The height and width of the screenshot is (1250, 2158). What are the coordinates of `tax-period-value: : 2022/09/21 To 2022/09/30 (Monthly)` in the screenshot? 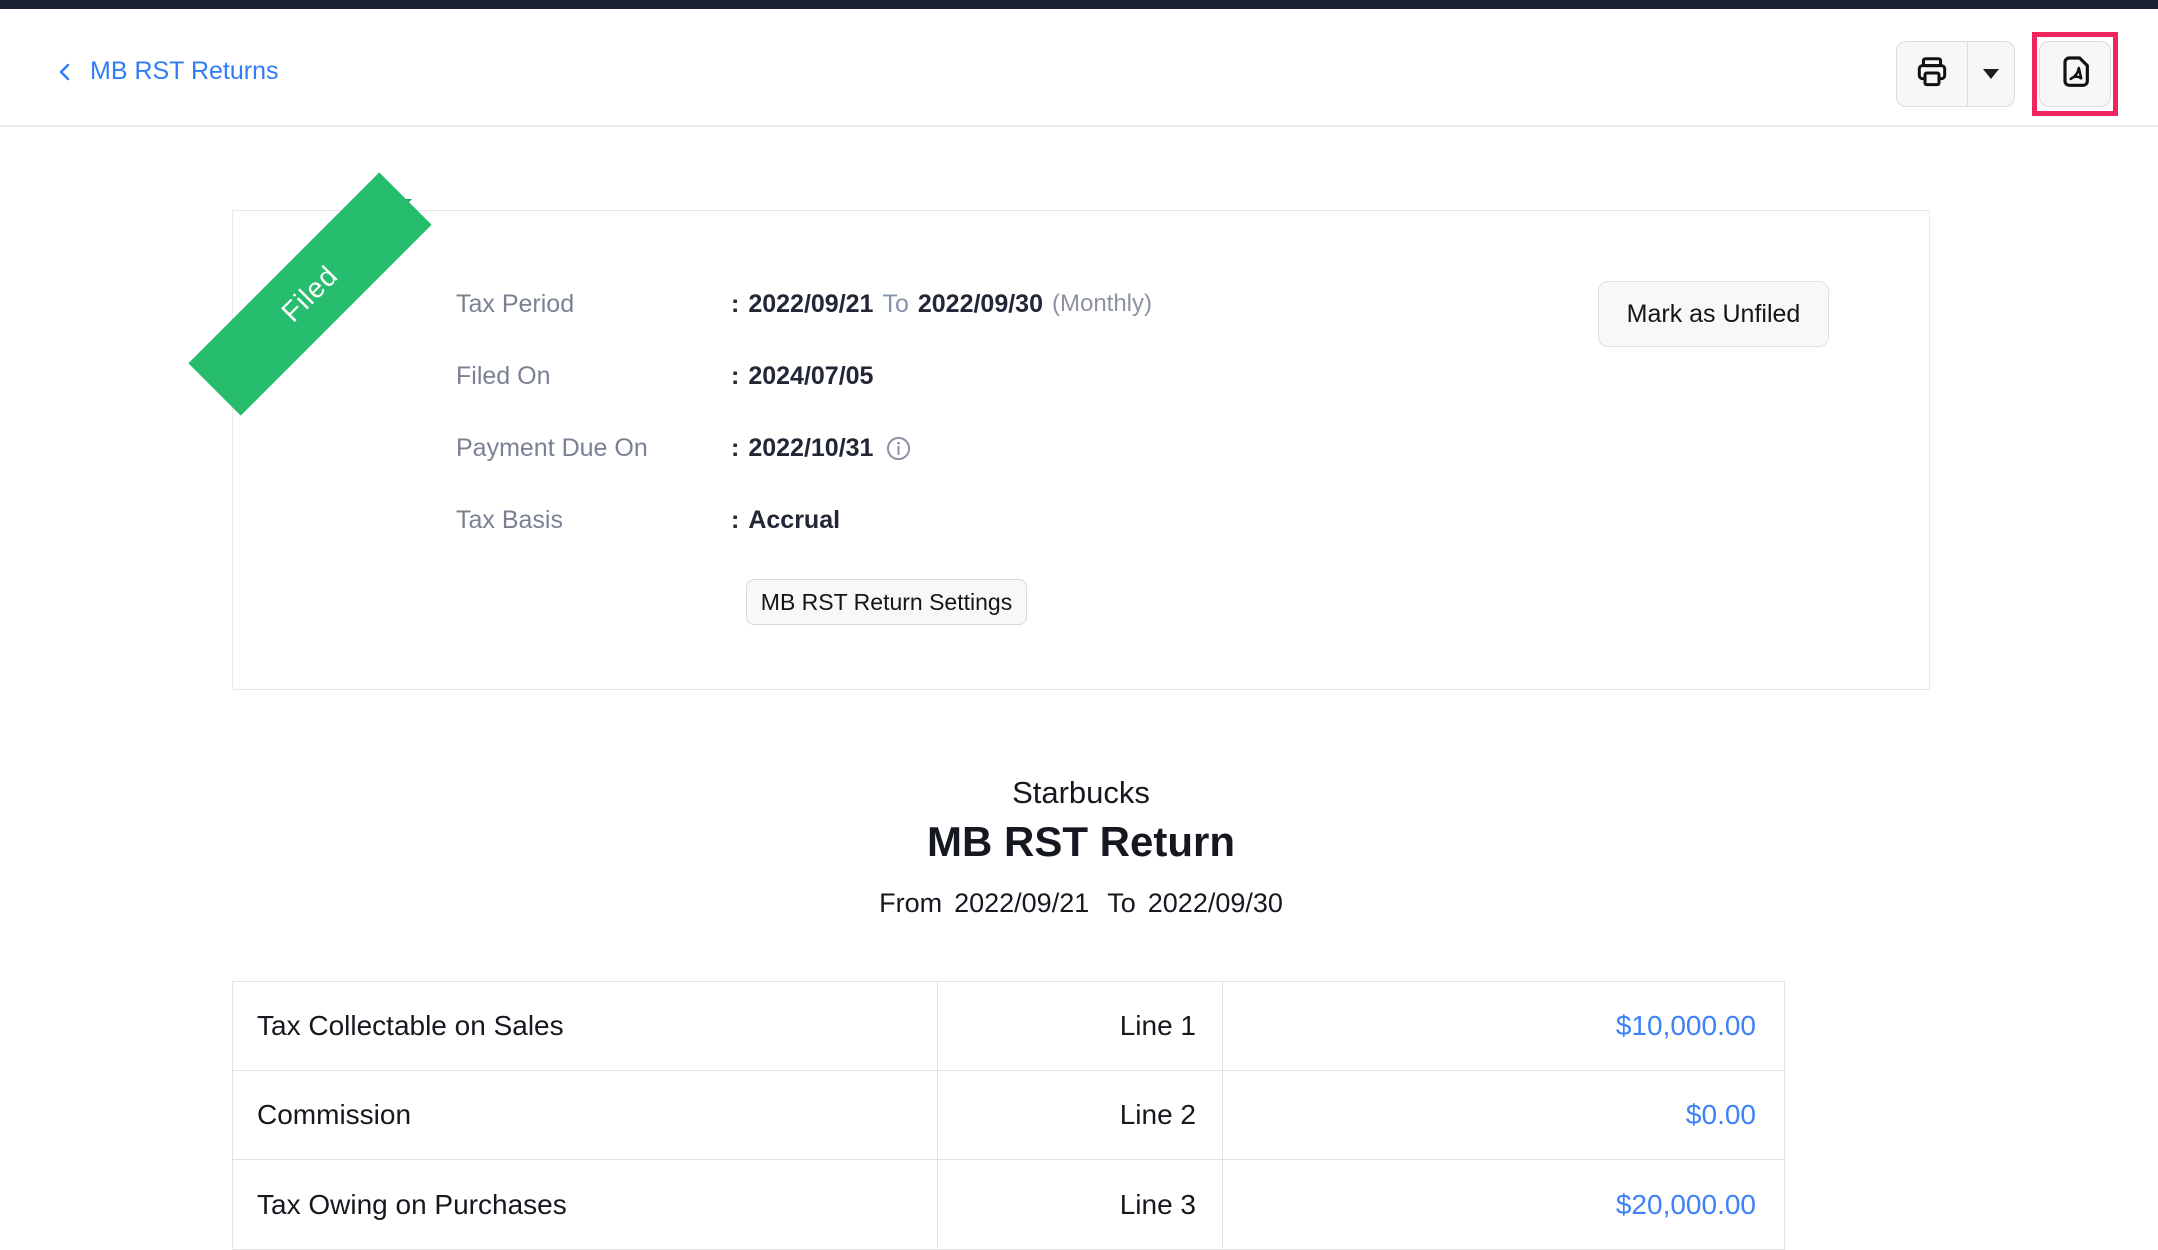 It's located at (941, 304).